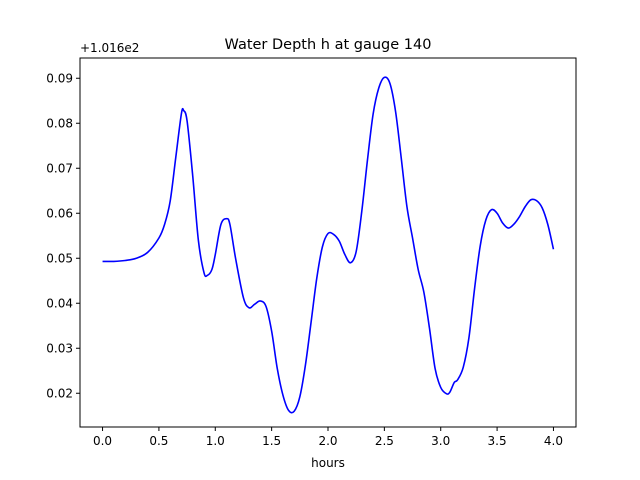 The width and height of the screenshot is (640, 480). I want to click on x-tick-label: 2.0, so click(327, 441).